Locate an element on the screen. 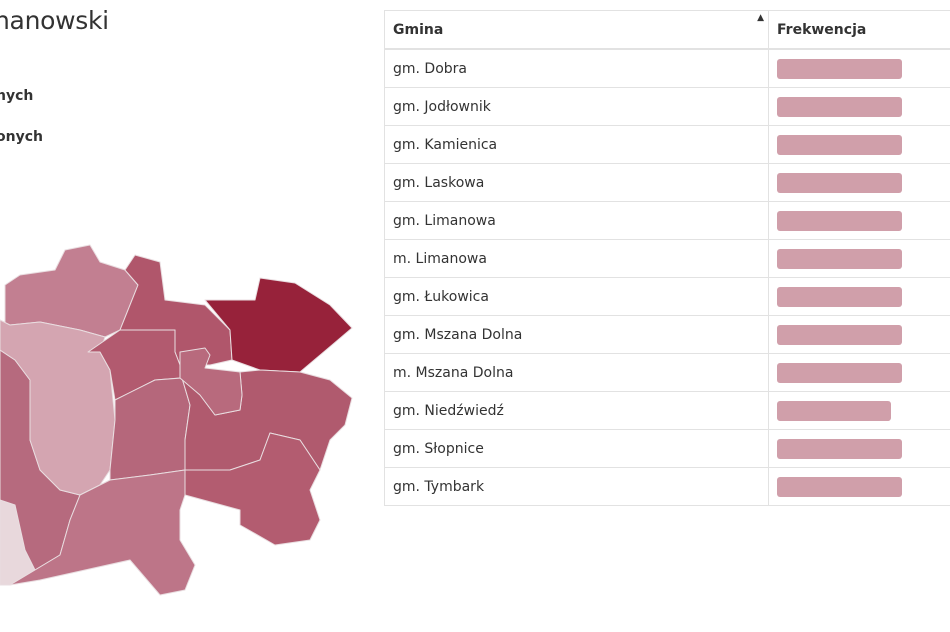 Image resolution: width=950 pixels, height=632 pixels. legend-label-1: nych is located at coordinates (17, 96).